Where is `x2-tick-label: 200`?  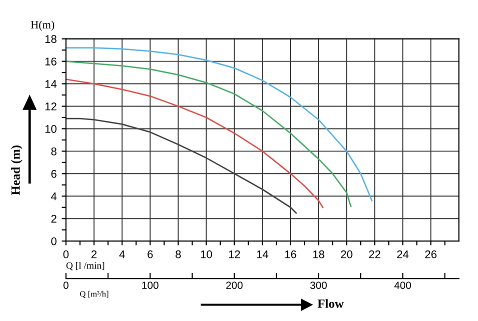
x2-tick-label: 200 is located at coordinates (234, 285).